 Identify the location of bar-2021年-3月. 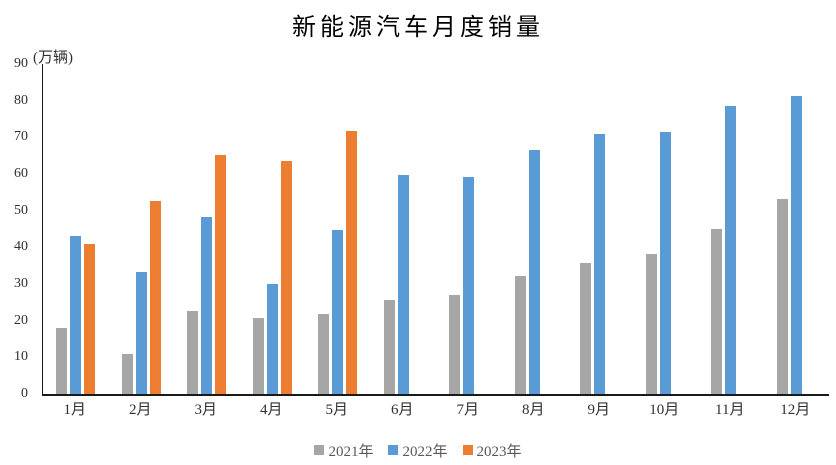
(193, 352).